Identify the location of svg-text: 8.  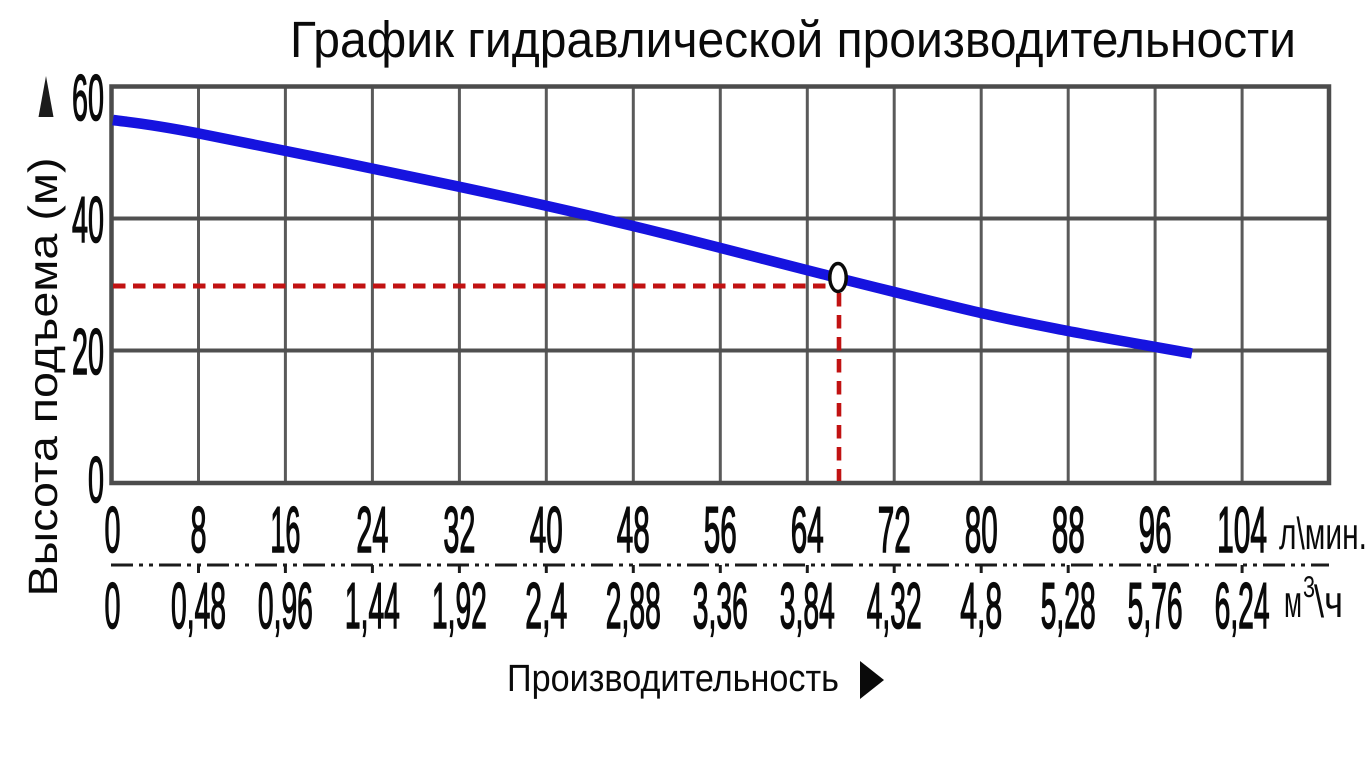
(199, 529).